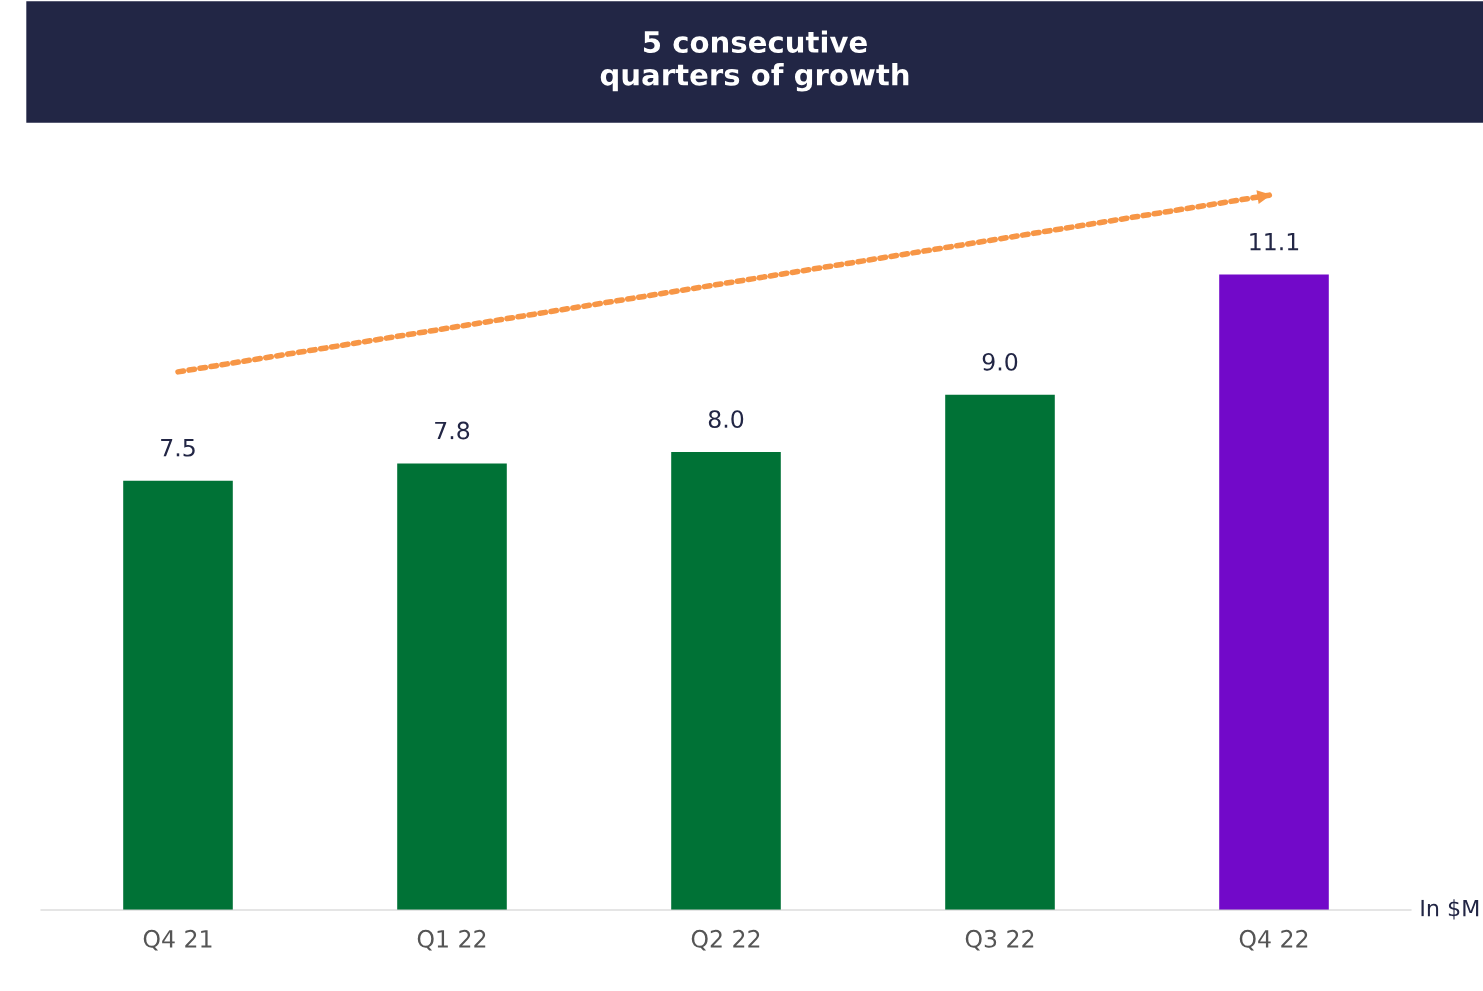 The width and height of the screenshot is (1483, 991). Describe the element at coordinates (177, 940) in the screenshot. I see `x-tick-label: Q4 21` at that location.